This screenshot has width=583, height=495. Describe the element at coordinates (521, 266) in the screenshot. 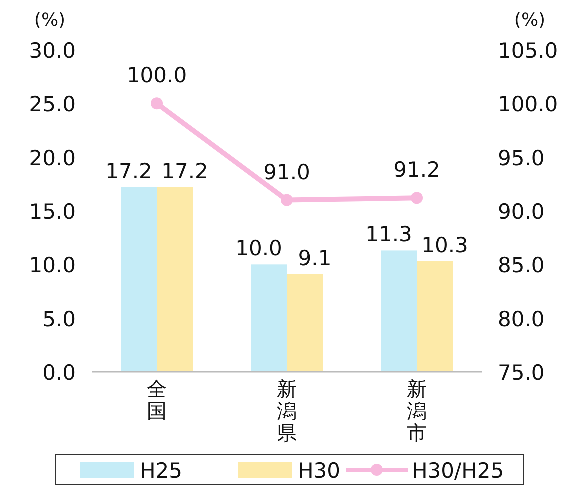

I see `y2-tick-label: 85.0` at that location.